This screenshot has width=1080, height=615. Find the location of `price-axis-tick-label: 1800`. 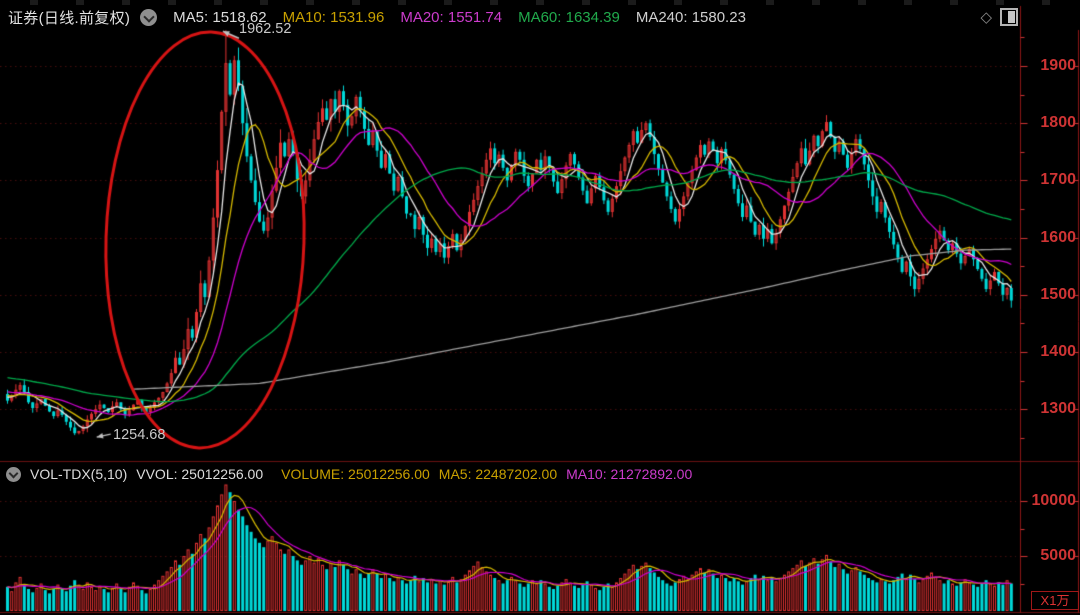

price-axis-tick-label: 1800 is located at coordinates (1058, 123).